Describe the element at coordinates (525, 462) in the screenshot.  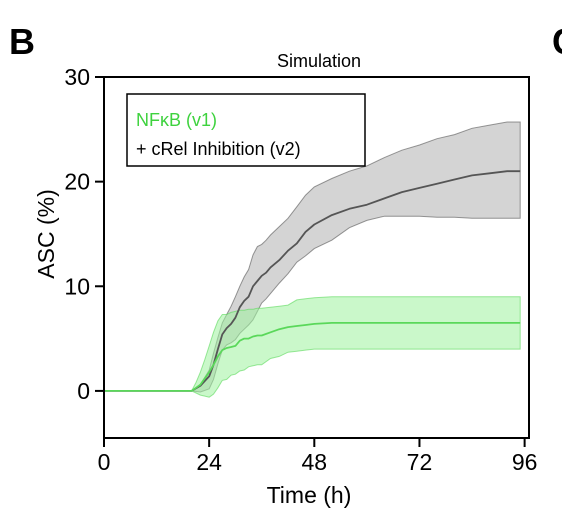
I see `x-tick-label: 96` at that location.